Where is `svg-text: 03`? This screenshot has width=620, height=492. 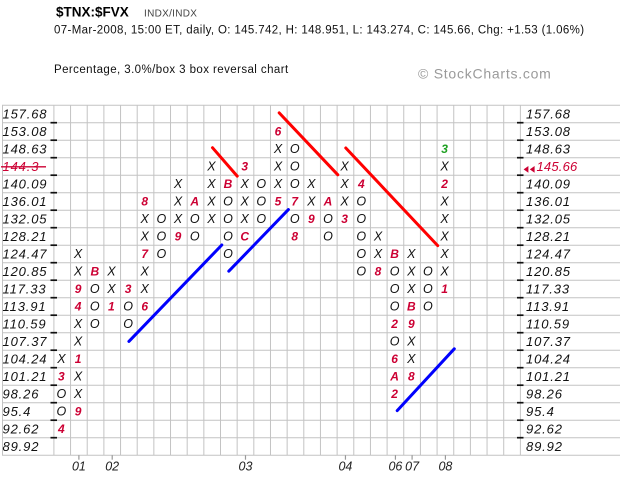
svg-text: 03 is located at coordinates (246, 467).